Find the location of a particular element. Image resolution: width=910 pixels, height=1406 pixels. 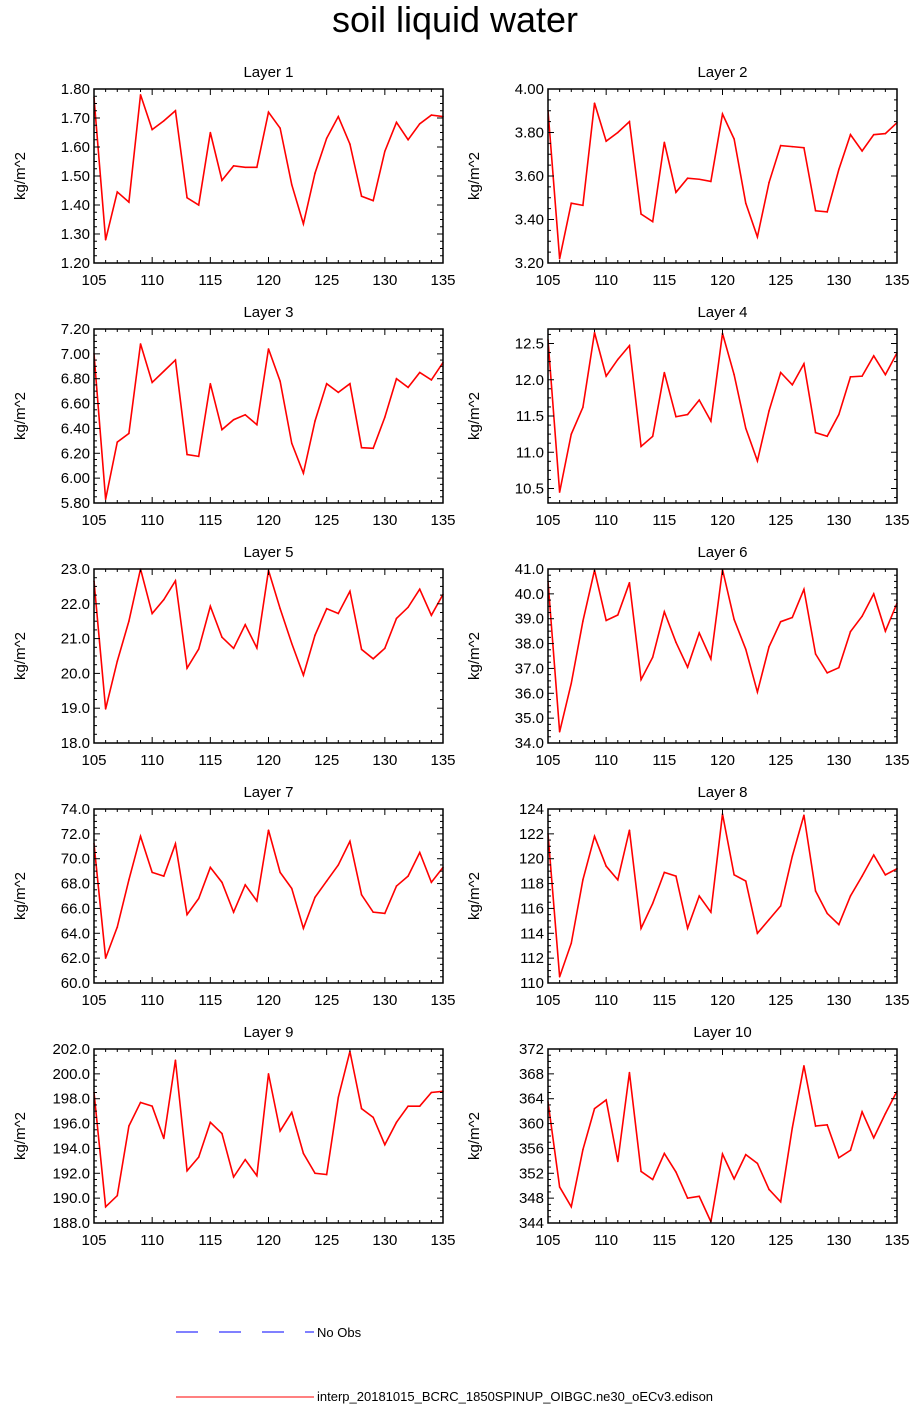

x-tick-label: 115 is located at coordinates (664, 1240).